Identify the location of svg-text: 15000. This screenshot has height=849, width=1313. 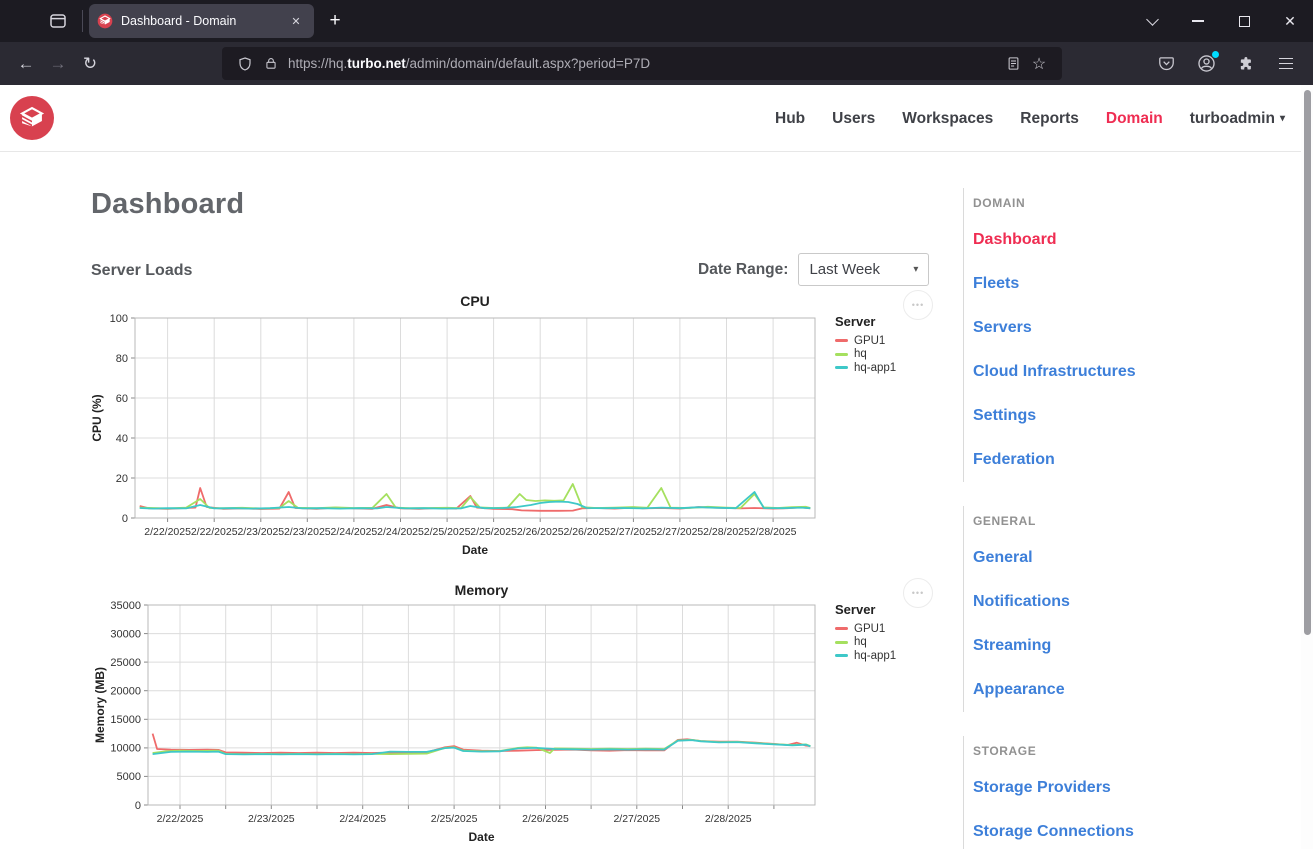
(125, 720).